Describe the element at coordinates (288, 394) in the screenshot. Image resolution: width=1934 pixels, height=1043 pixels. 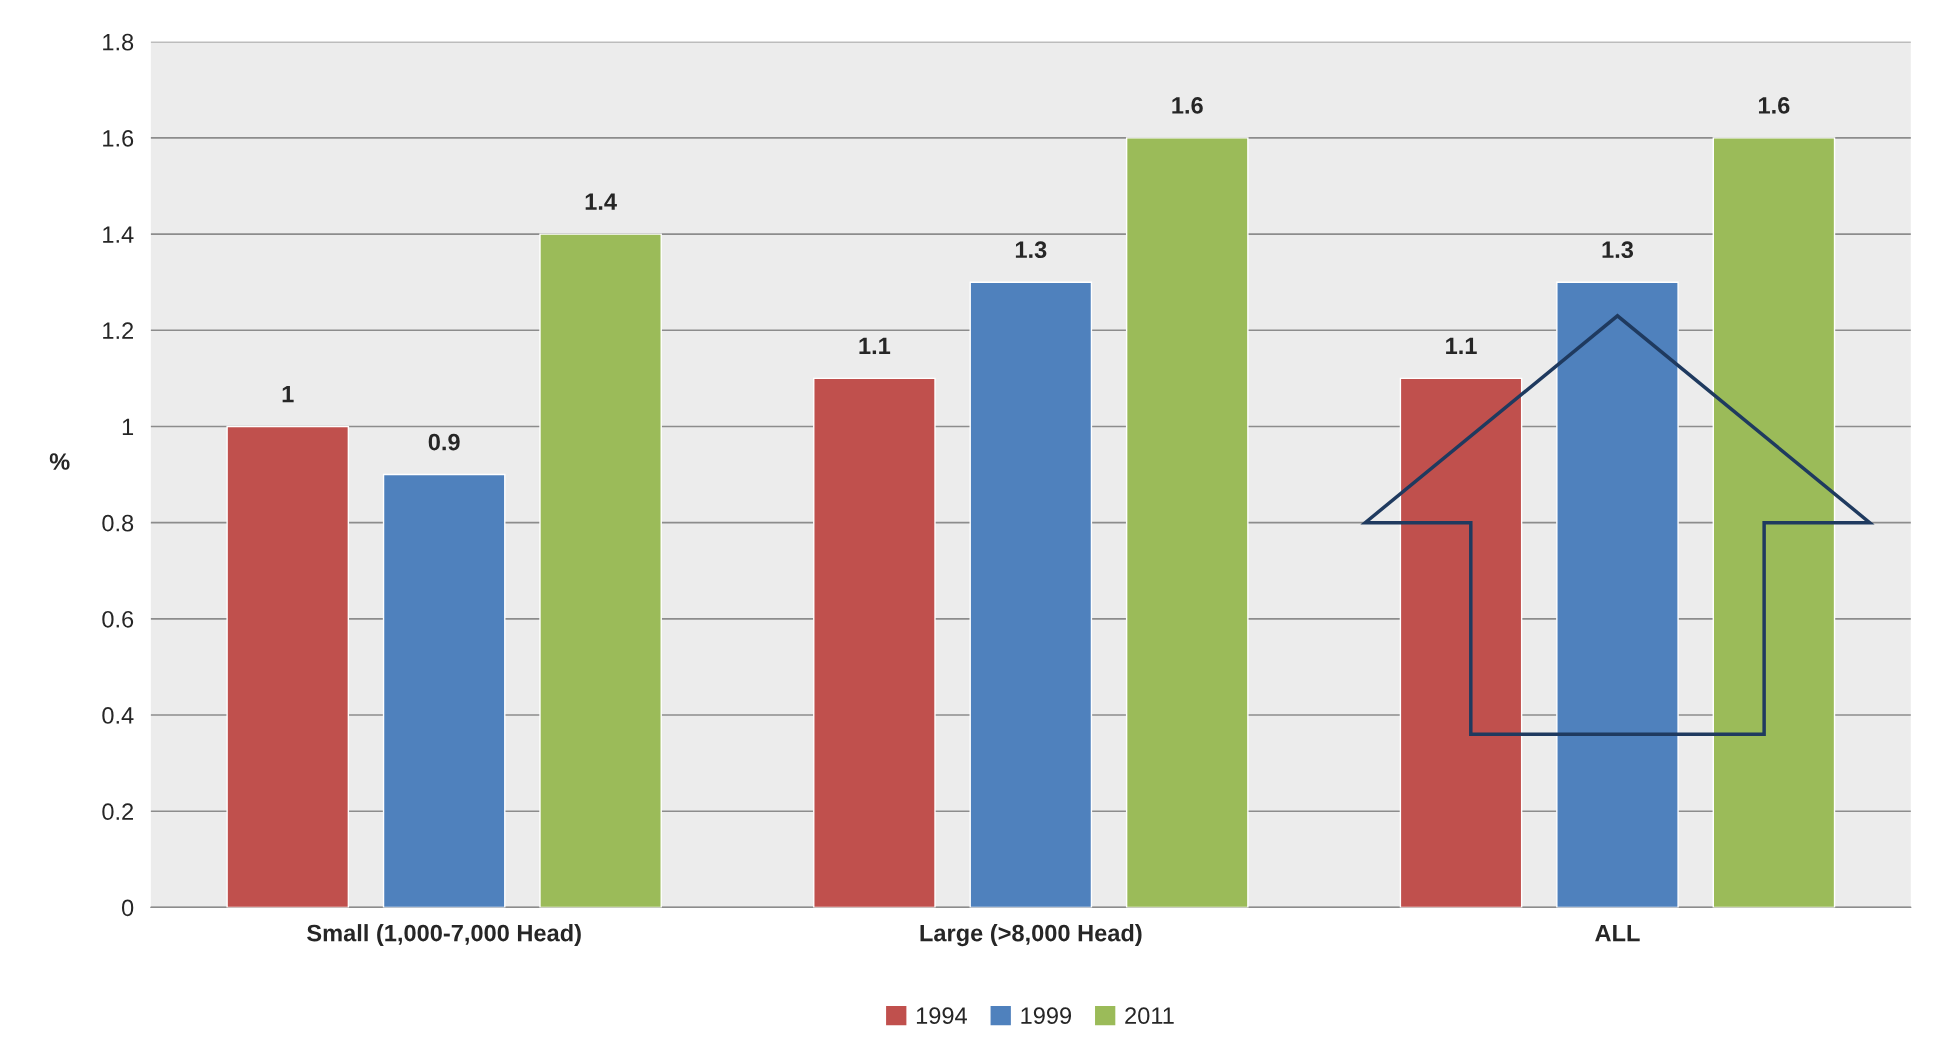
I see `data-label: 1` at that location.